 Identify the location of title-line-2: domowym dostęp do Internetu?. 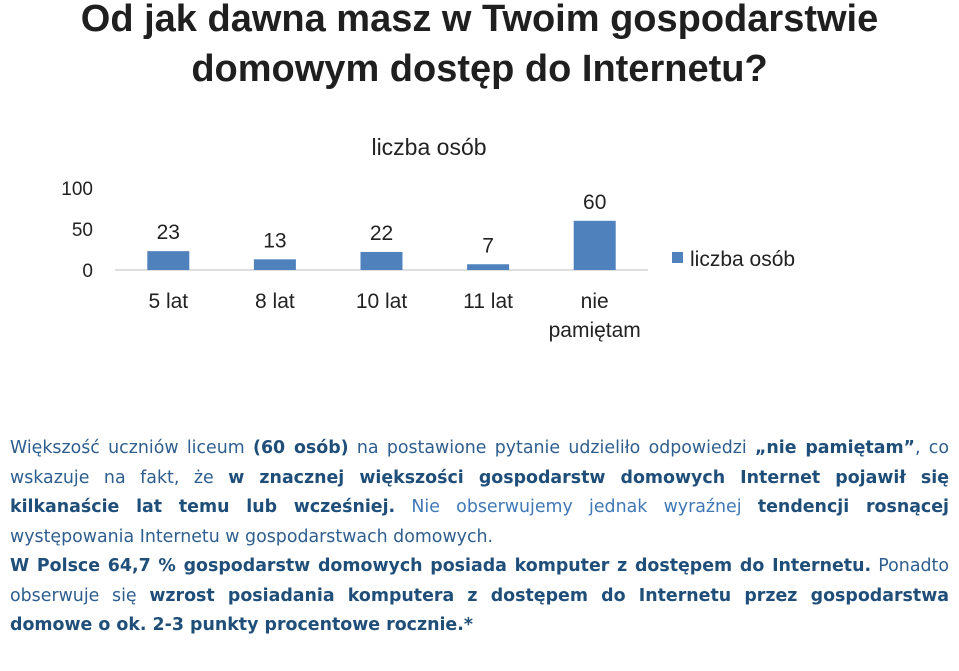
(479, 69).